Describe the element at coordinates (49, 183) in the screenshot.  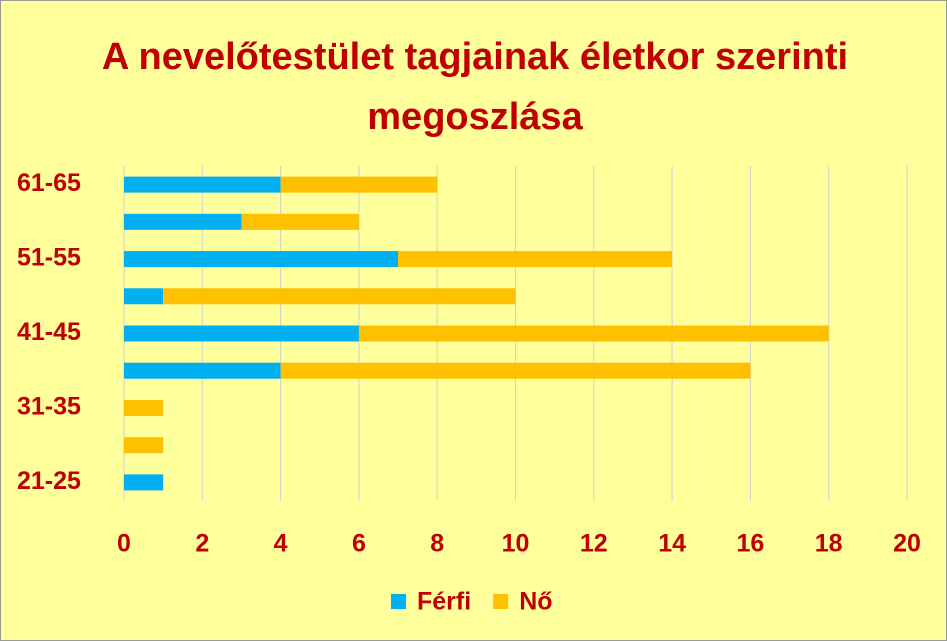
I see `y-tick-label: 61-65` at that location.